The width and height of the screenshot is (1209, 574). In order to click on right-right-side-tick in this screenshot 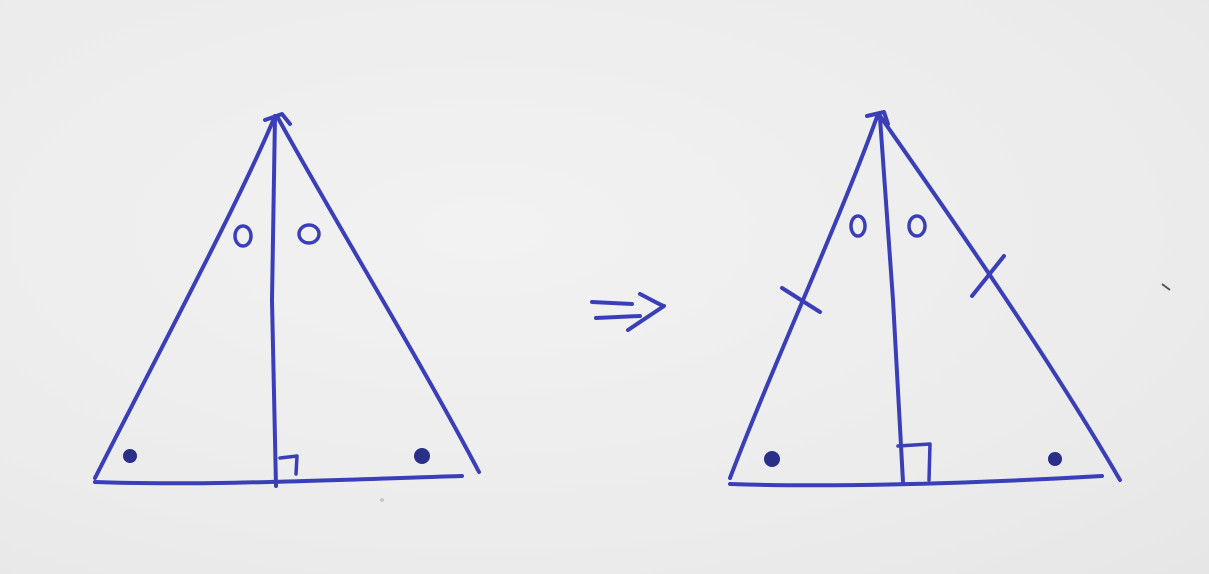, I will do `click(988, 276)`.